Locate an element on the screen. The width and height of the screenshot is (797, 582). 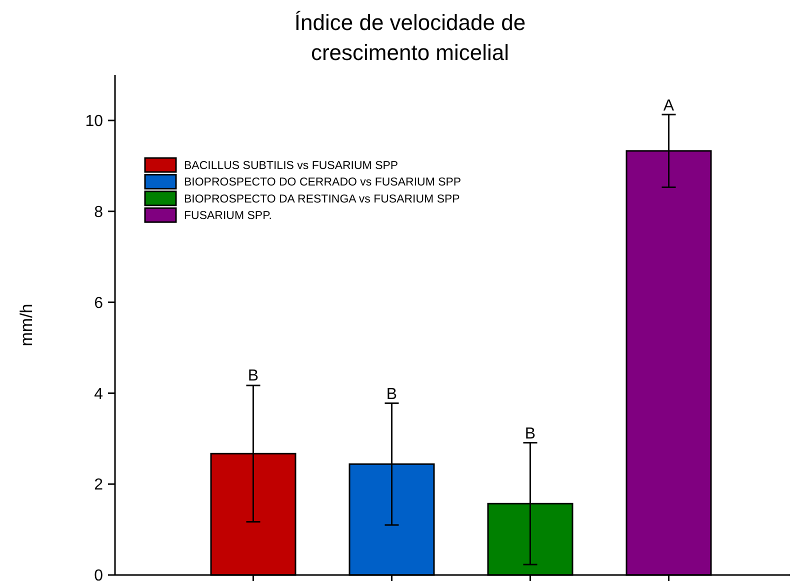
y-tick-label: 2 is located at coordinates (99, 485).